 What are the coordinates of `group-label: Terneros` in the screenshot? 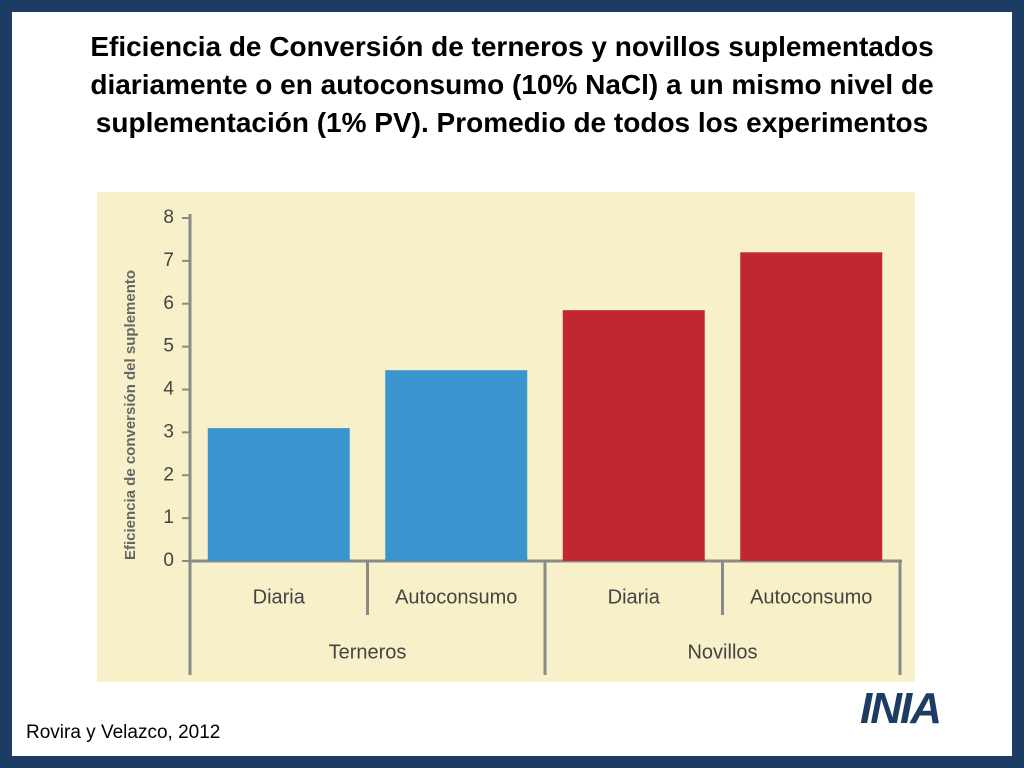 It's located at (368, 652).